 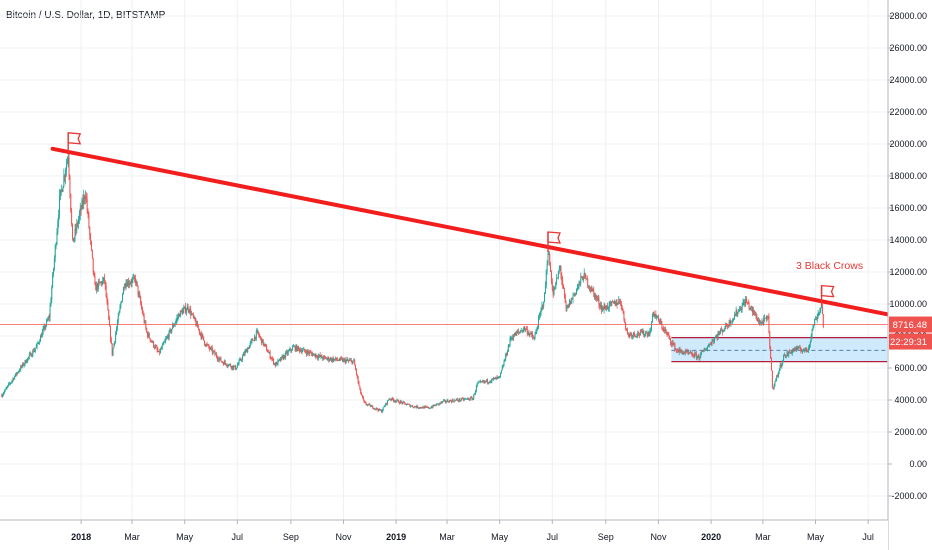 What do you see at coordinates (908, 208) in the screenshot?
I see `y-tick-label: 16000.00` at bounding box center [908, 208].